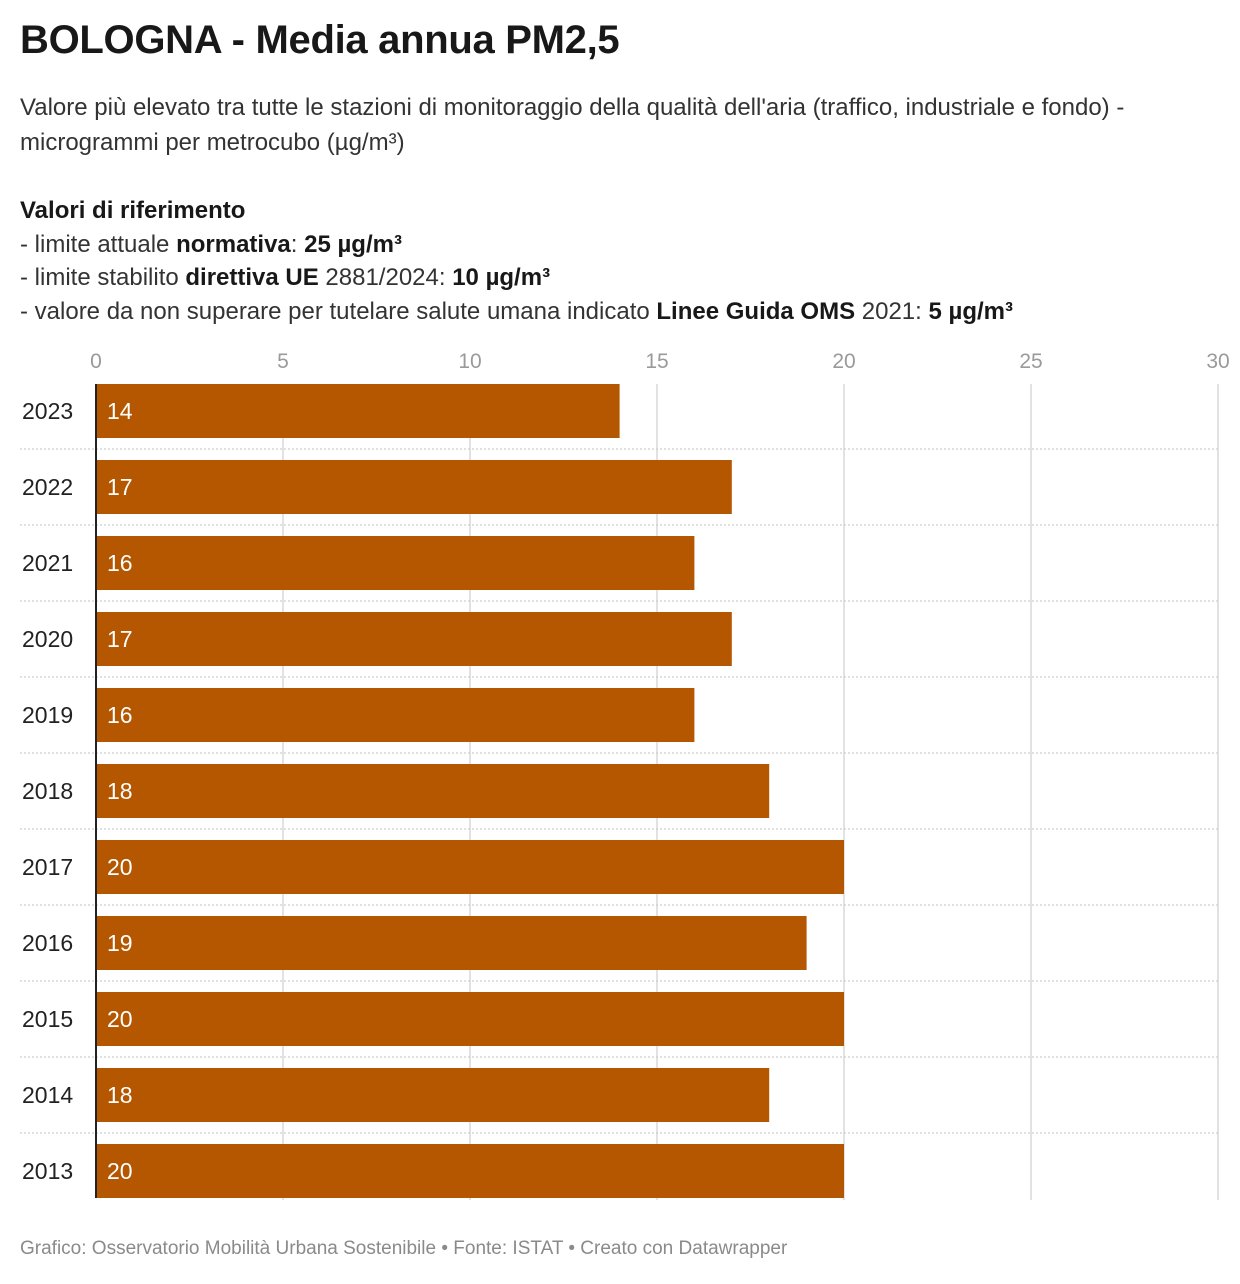 The width and height of the screenshot is (1240, 1284). I want to click on category-label: 2015, so click(47, 1019).